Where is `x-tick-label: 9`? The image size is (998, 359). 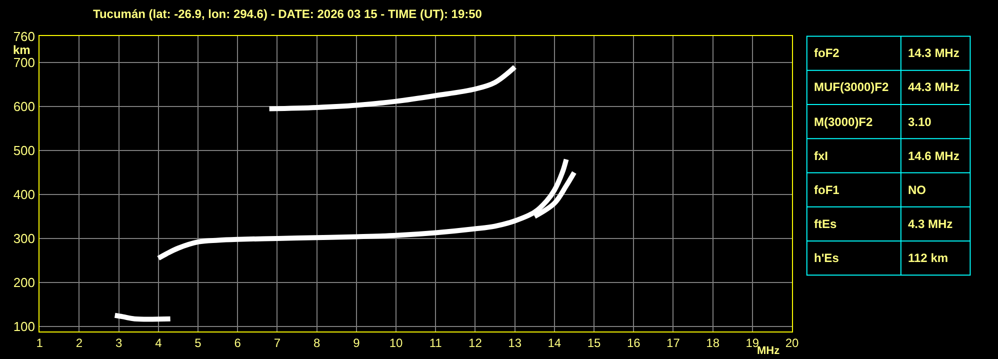 x-tick-label: 9 is located at coordinates (356, 343).